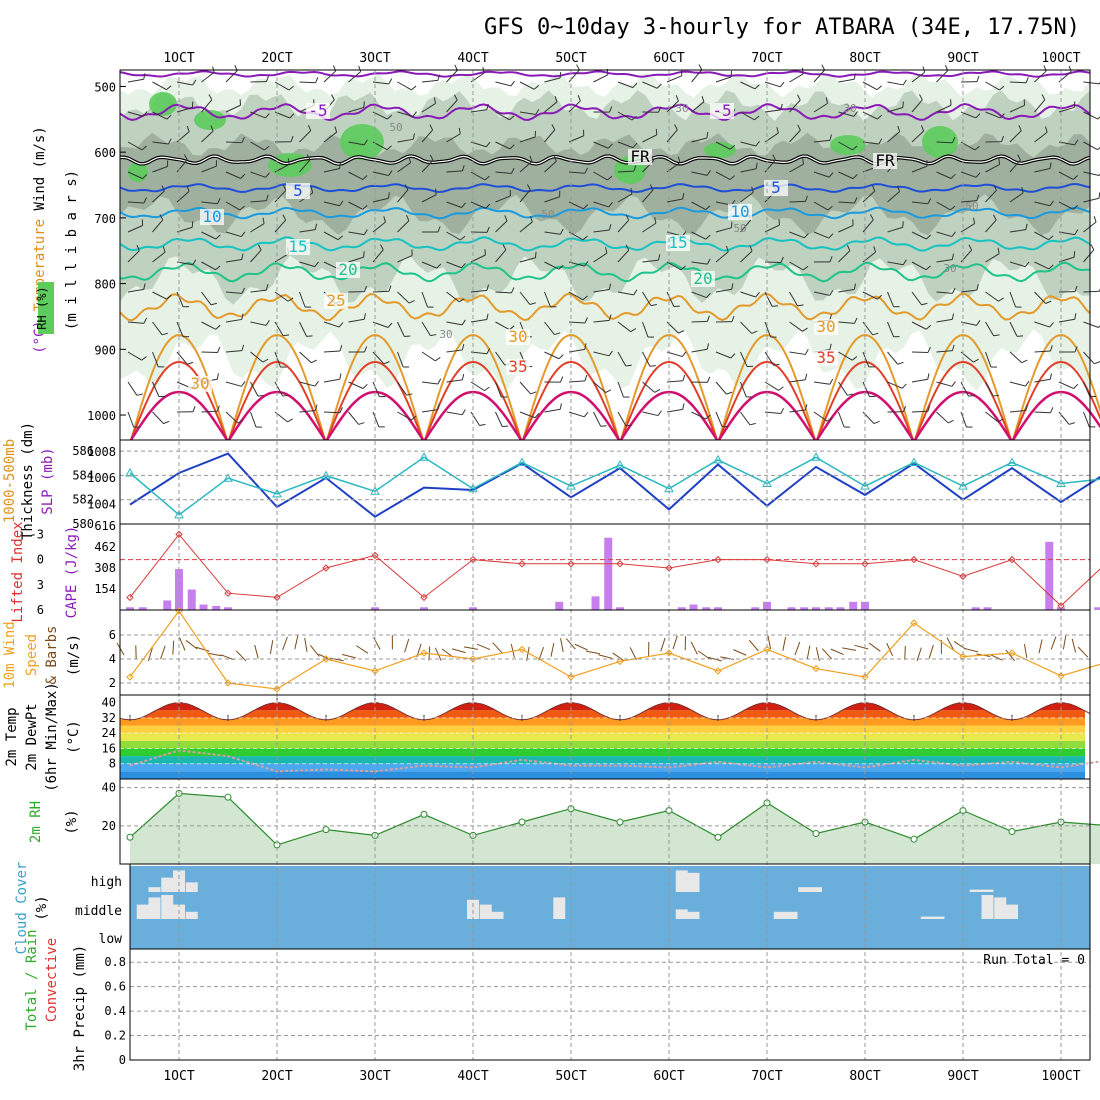 The image size is (1100, 1100). I want to click on rh2m-panel, so click(613, 826).